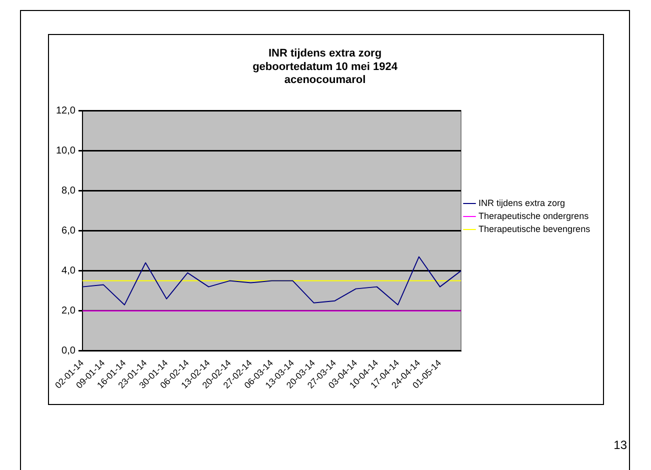  Describe the element at coordinates (534, 215) in the screenshot. I see `legend-label: Therapeutische ondergrens` at that location.